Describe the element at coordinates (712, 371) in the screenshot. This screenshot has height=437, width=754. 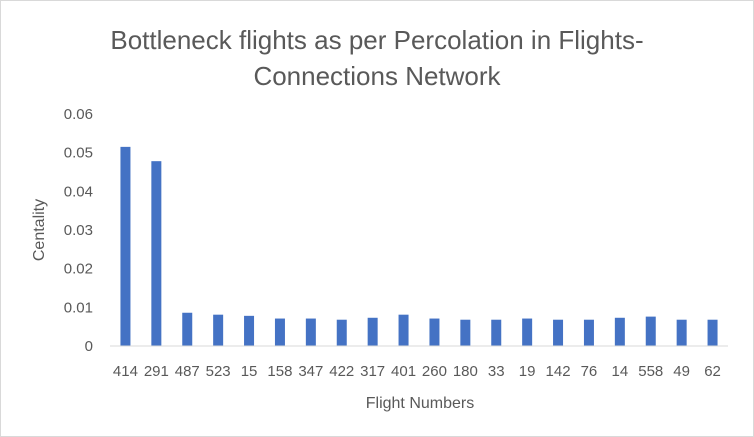
I see `x-tick-label: 62` at that location.